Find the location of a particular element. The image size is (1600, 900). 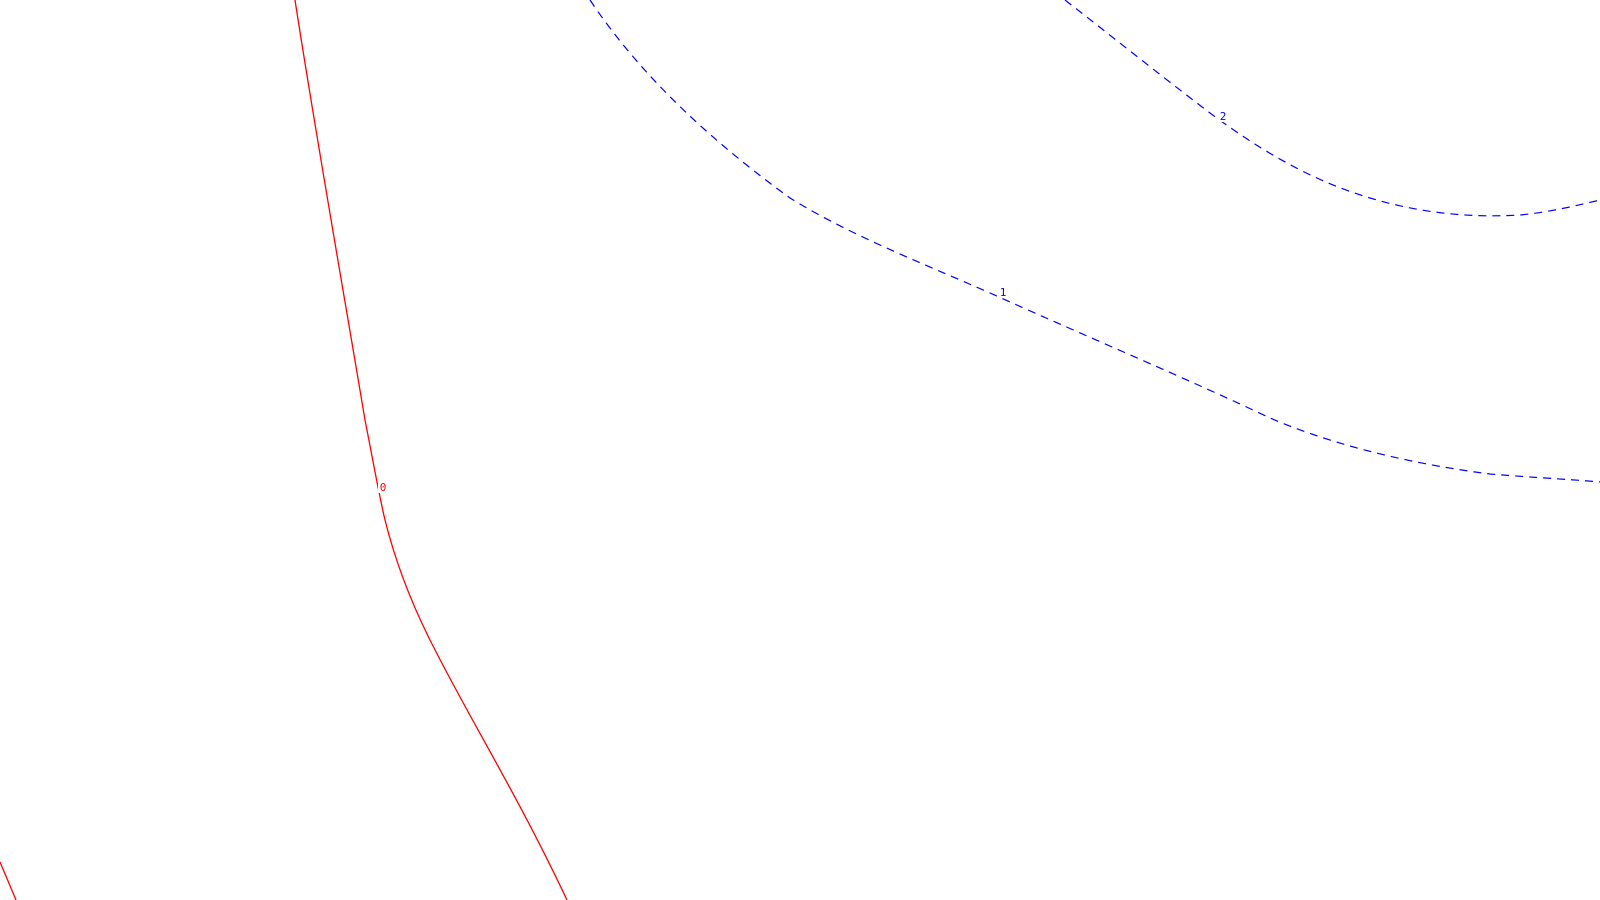

contour-label-1-bg is located at coordinates (1003, 291).